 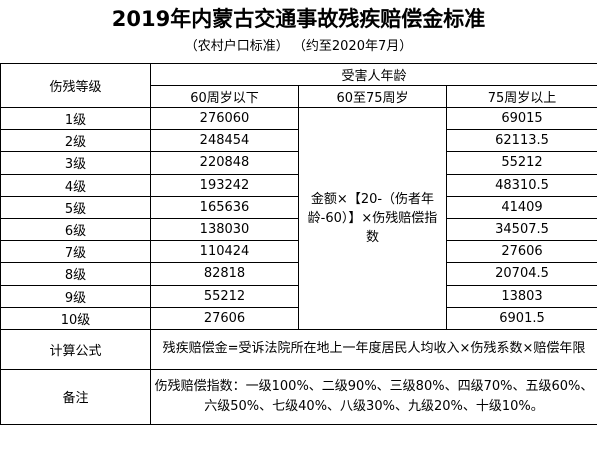 I want to click on page-subtitle: （农村户口标准） （约至2020年7月）, so click(x=298, y=46).